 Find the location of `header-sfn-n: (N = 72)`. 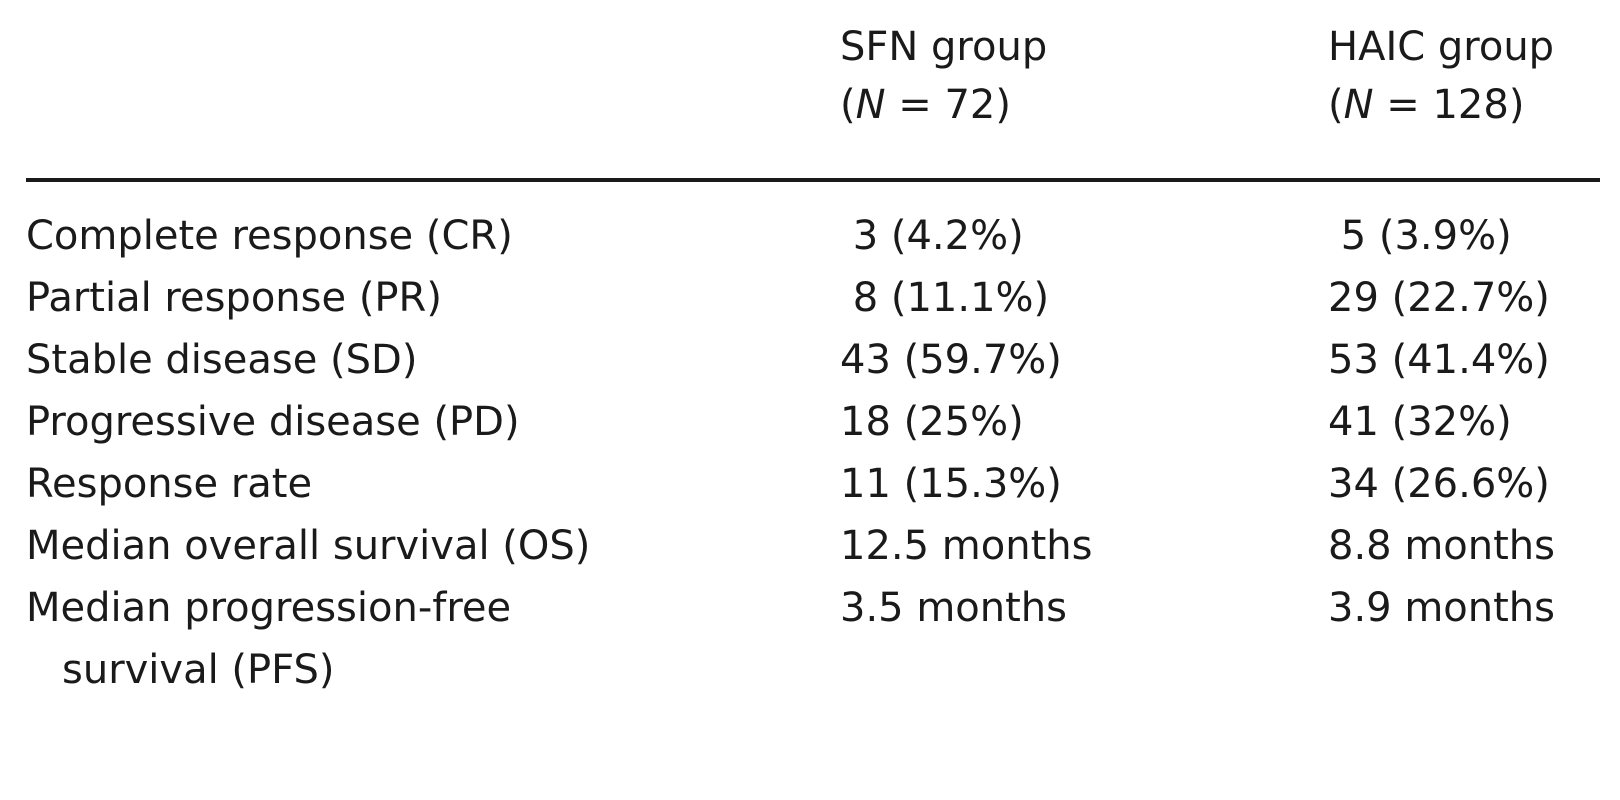

header-sfn-n: (N = 72) is located at coordinates (925, 105).